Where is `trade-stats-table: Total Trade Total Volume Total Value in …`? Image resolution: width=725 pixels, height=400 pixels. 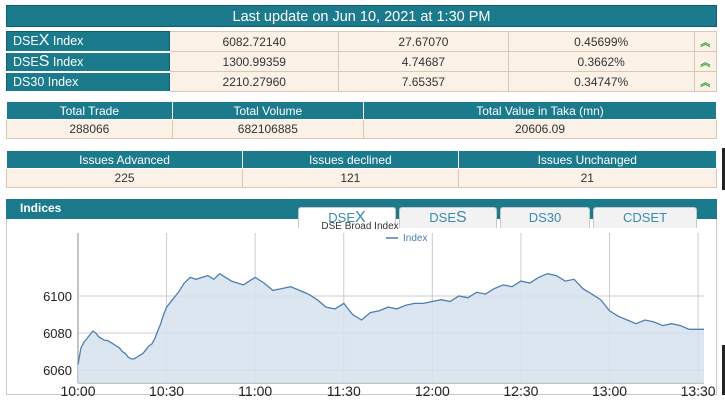 trade-stats-table: Total Trade Total Volume Total Value in … is located at coordinates (361, 120).